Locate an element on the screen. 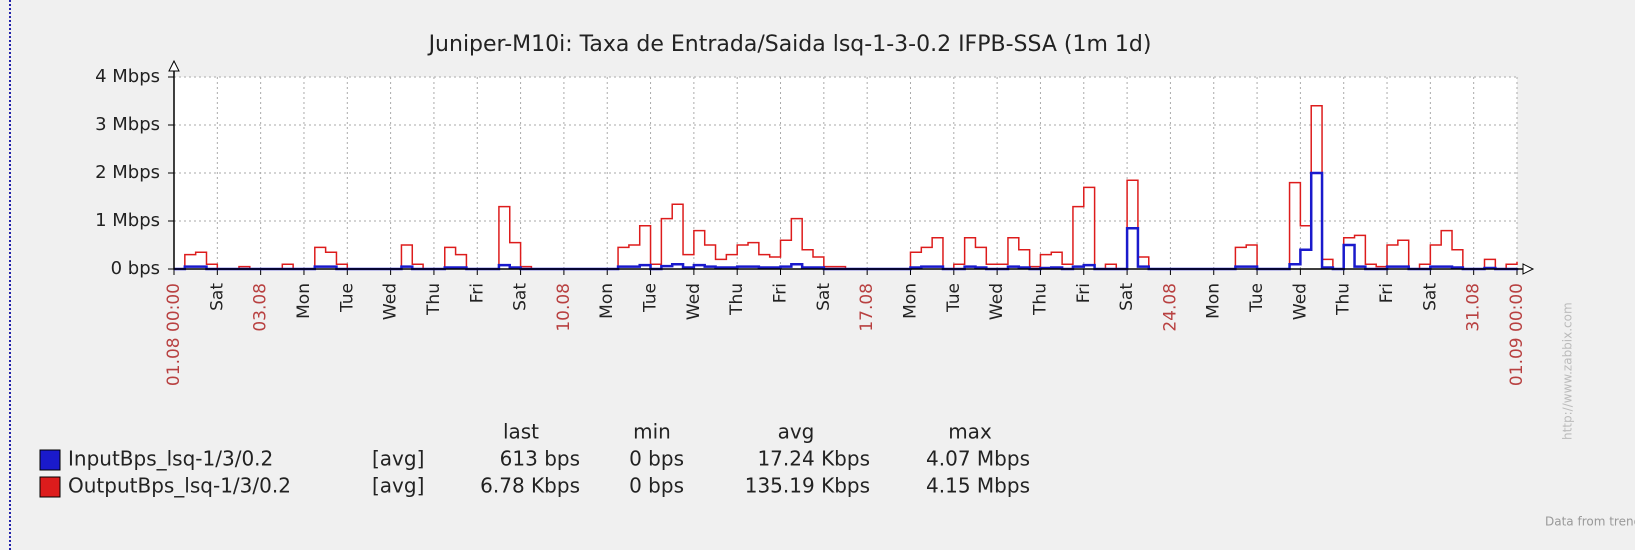  y-tick-label: 2 Mbps is located at coordinates (127, 172).